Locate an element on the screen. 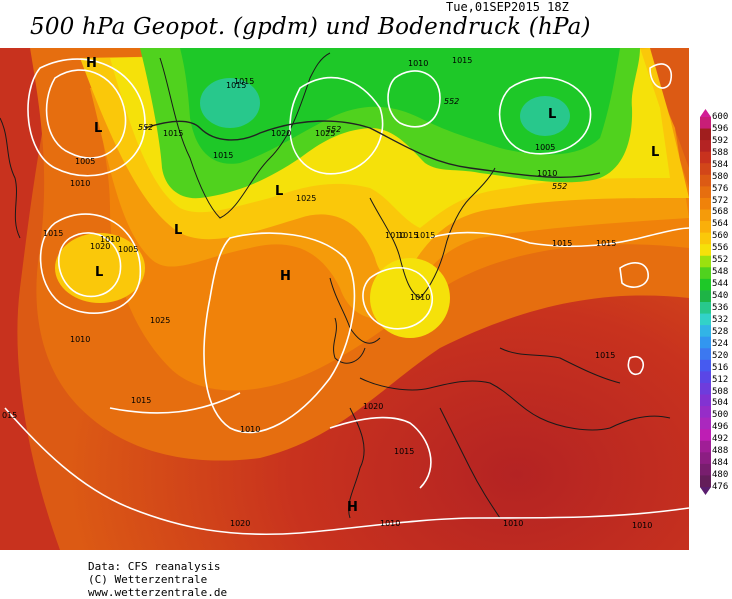  colorbar-tick-label: 536 is located at coordinates (720, 307).